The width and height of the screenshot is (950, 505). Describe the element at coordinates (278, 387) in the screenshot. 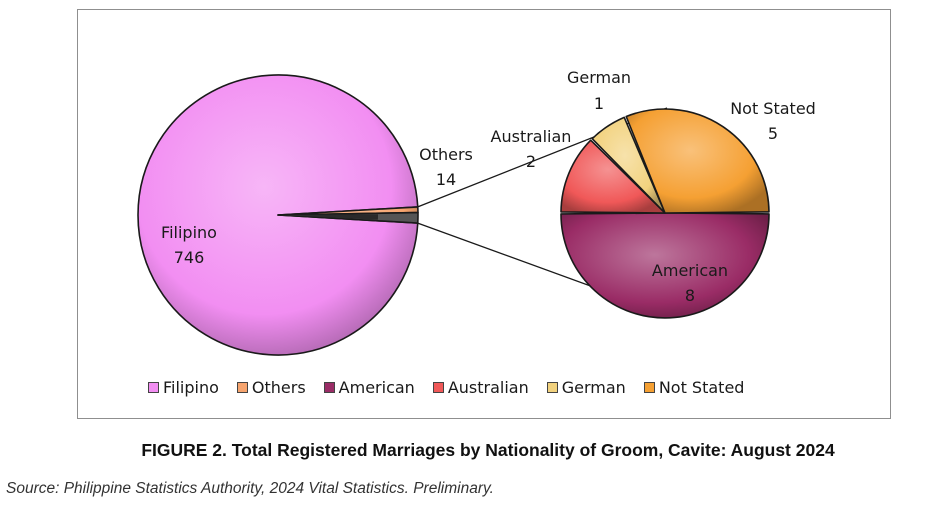

I see `legend-label-others: Others` at that location.